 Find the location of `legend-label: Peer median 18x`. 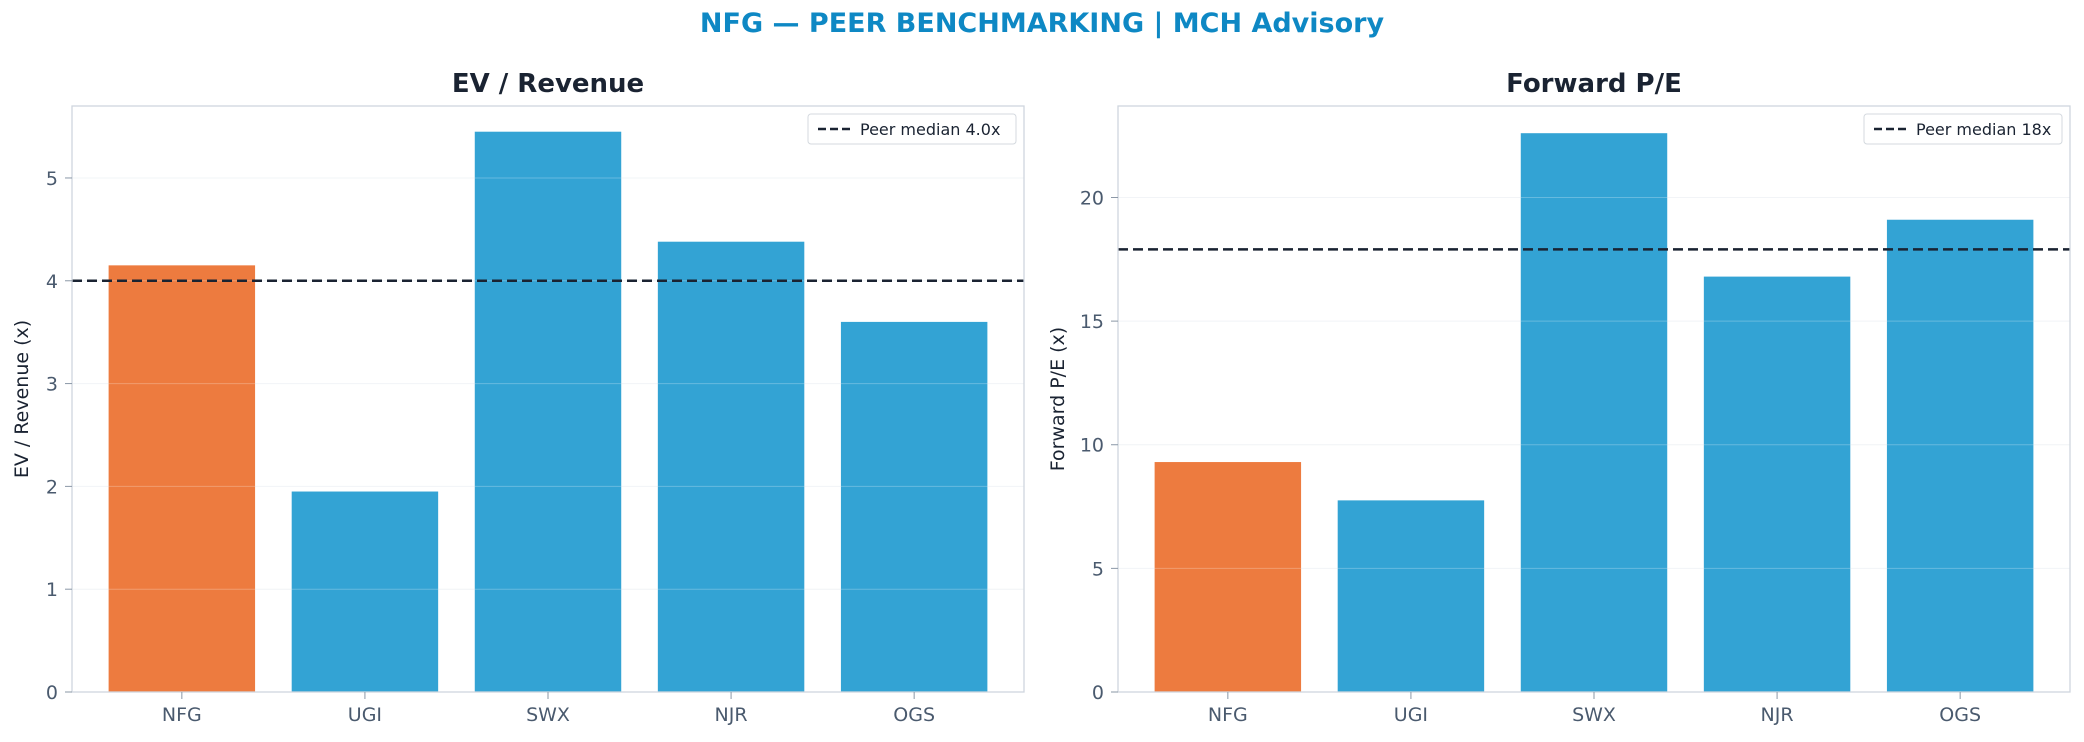

legend-label: Peer median 18x is located at coordinates (1983, 129).